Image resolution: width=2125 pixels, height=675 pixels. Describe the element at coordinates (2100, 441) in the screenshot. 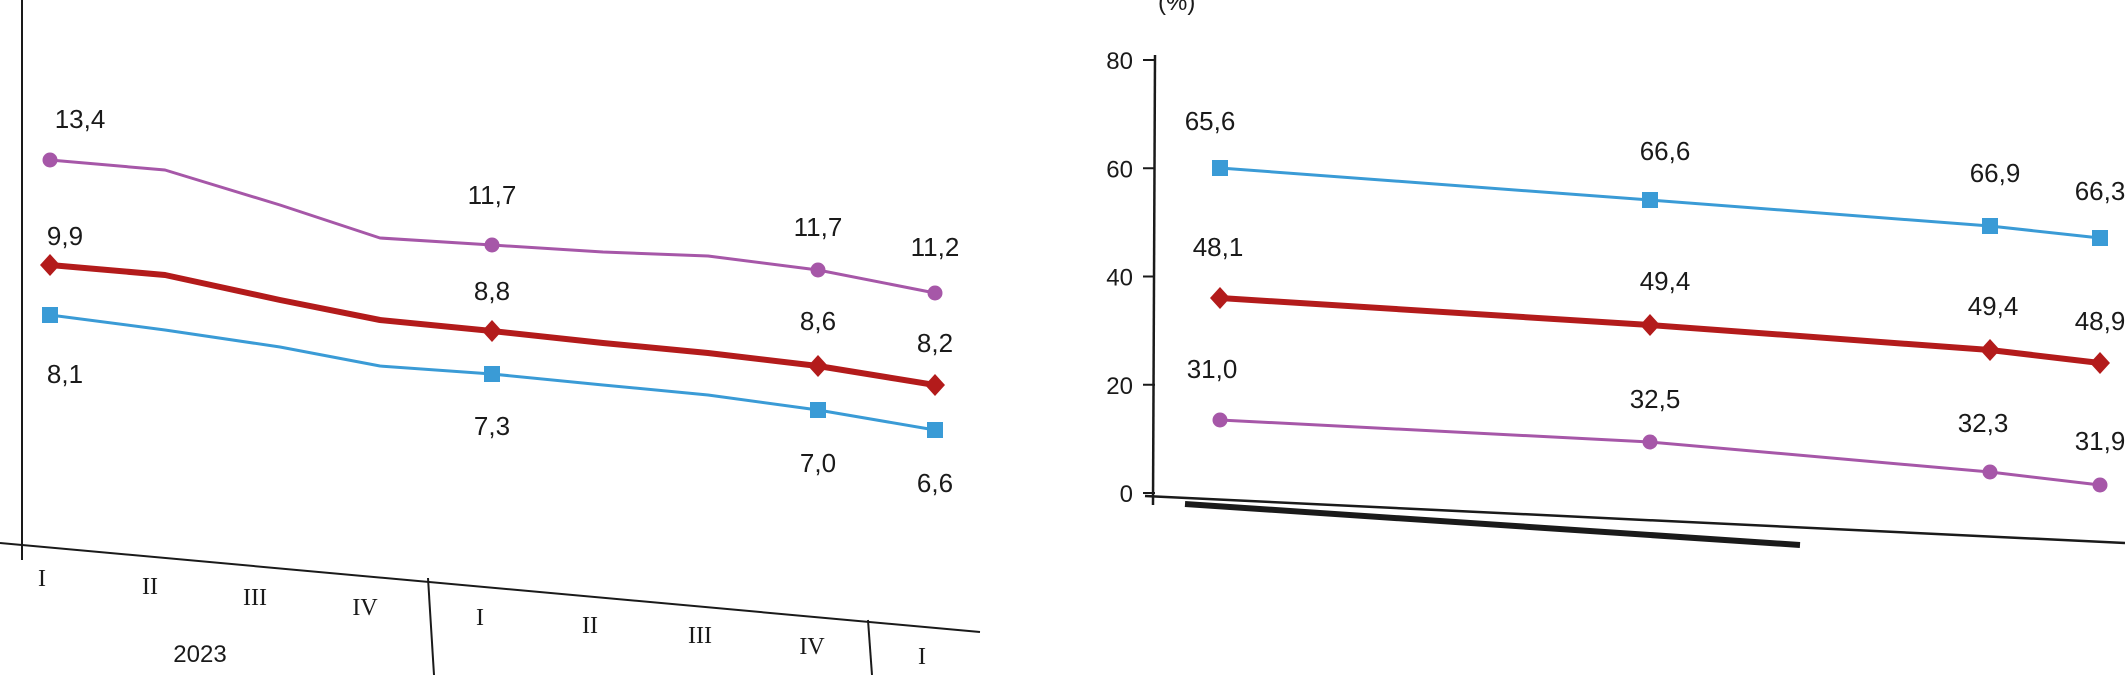

I see `right-series-2-data-label-3: 31,9` at that location.